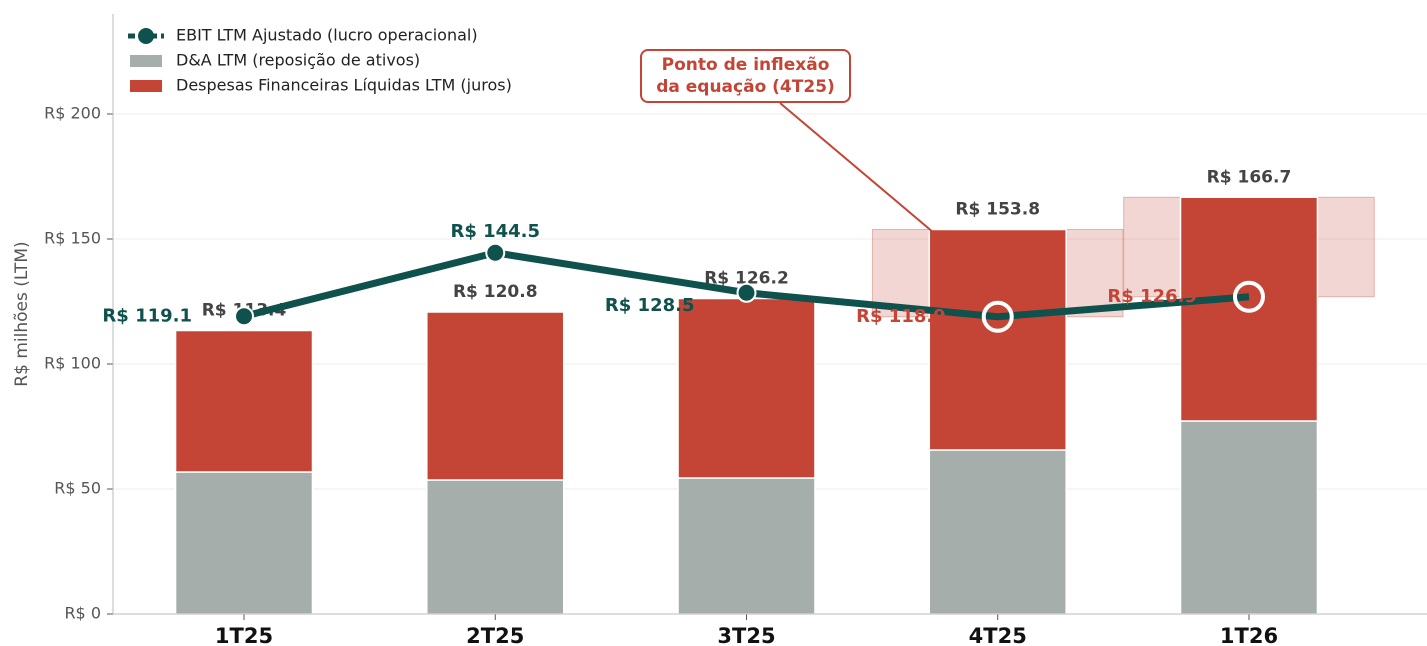  I want to click on line-value-label: R$ 119.1, so click(147, 315).